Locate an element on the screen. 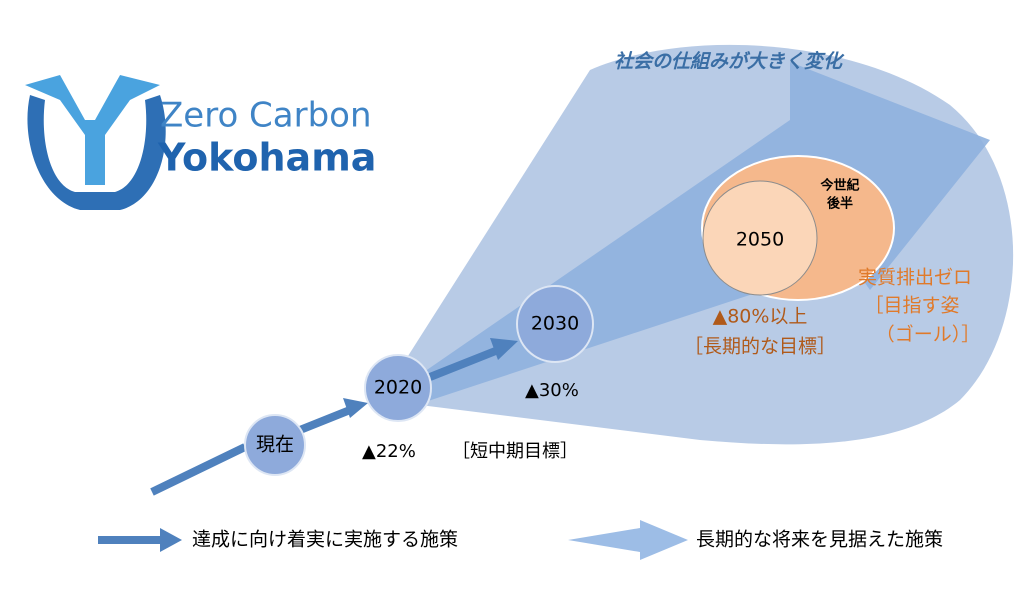  annotation: ▲30% is located at coordinates (552, 390).